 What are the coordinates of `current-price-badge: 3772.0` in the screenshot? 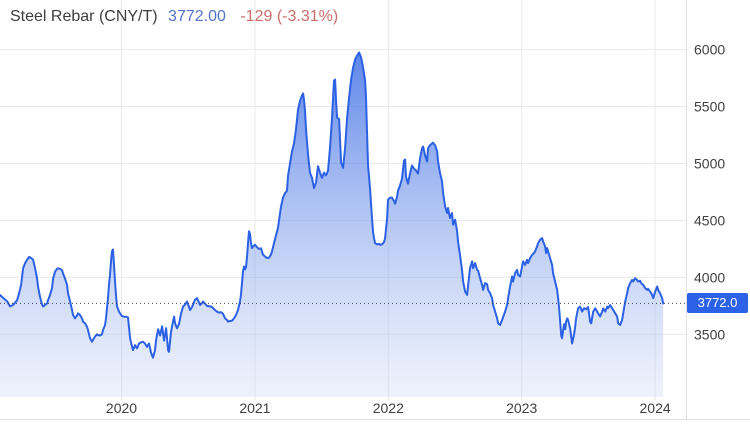 It's located at (717, 303).